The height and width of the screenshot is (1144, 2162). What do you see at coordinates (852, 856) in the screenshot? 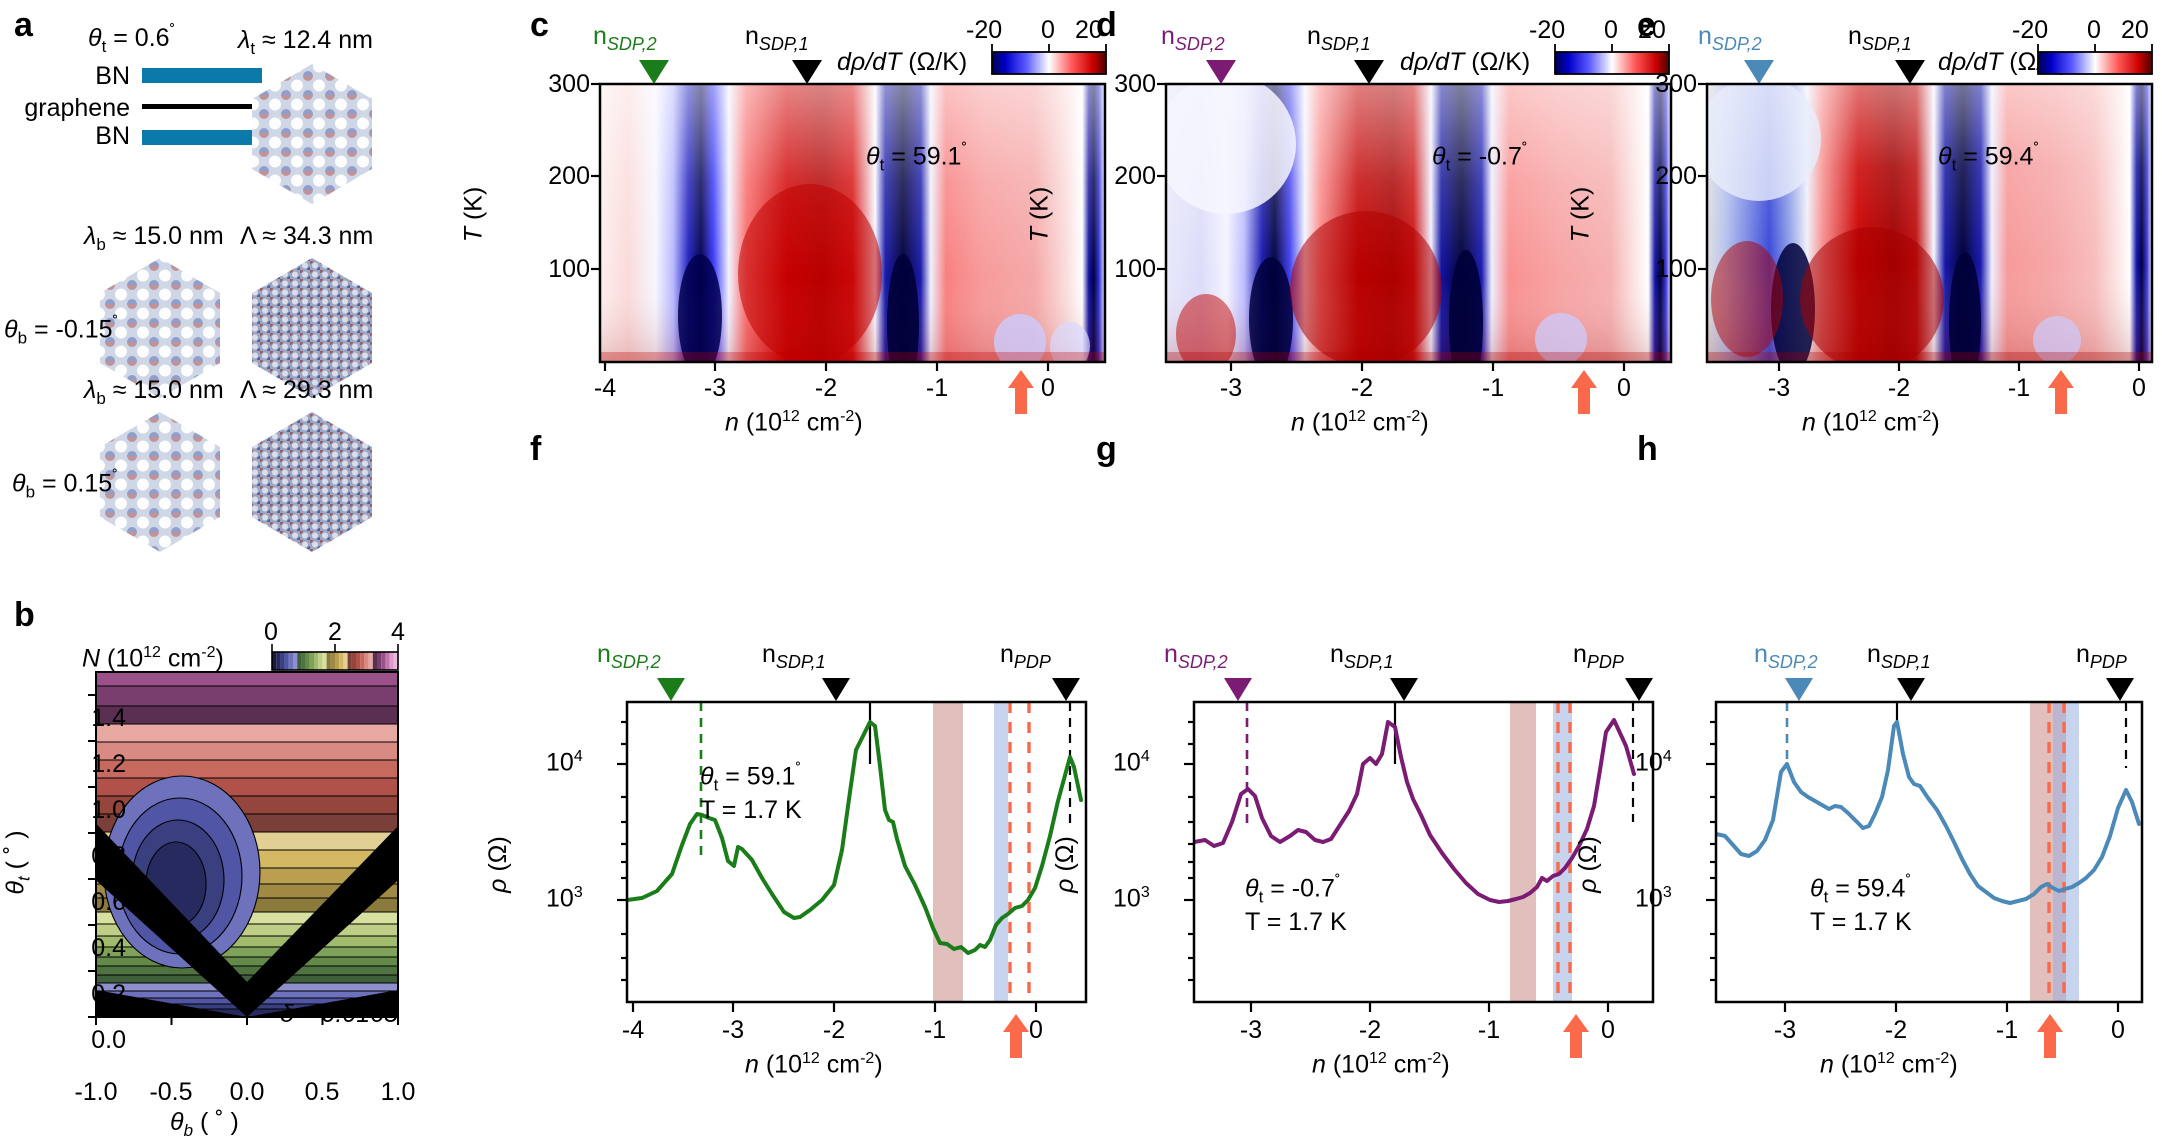
I see `panel-f-line-plot` at bounding box center [852, 856].